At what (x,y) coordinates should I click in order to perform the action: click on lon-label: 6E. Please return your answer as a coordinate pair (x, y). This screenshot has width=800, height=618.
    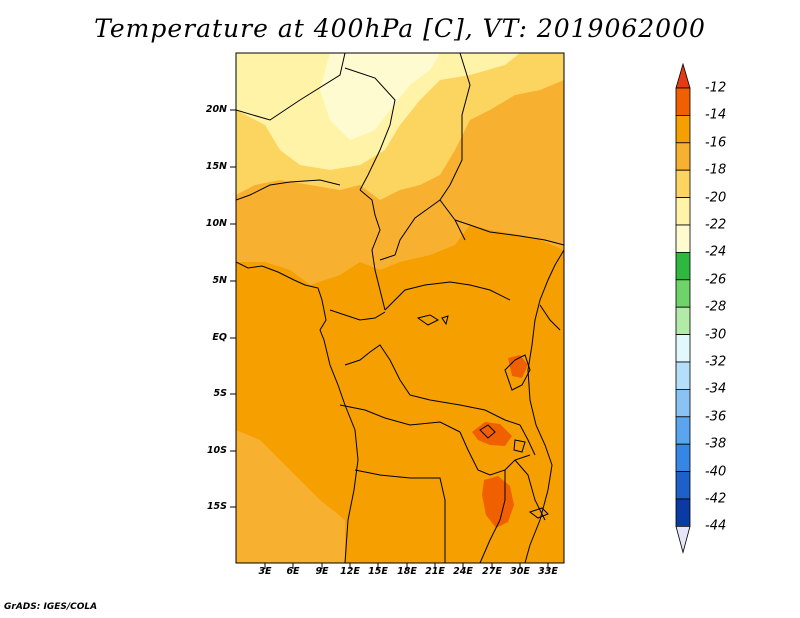
    Looking at the image, I should click on (293, 571).